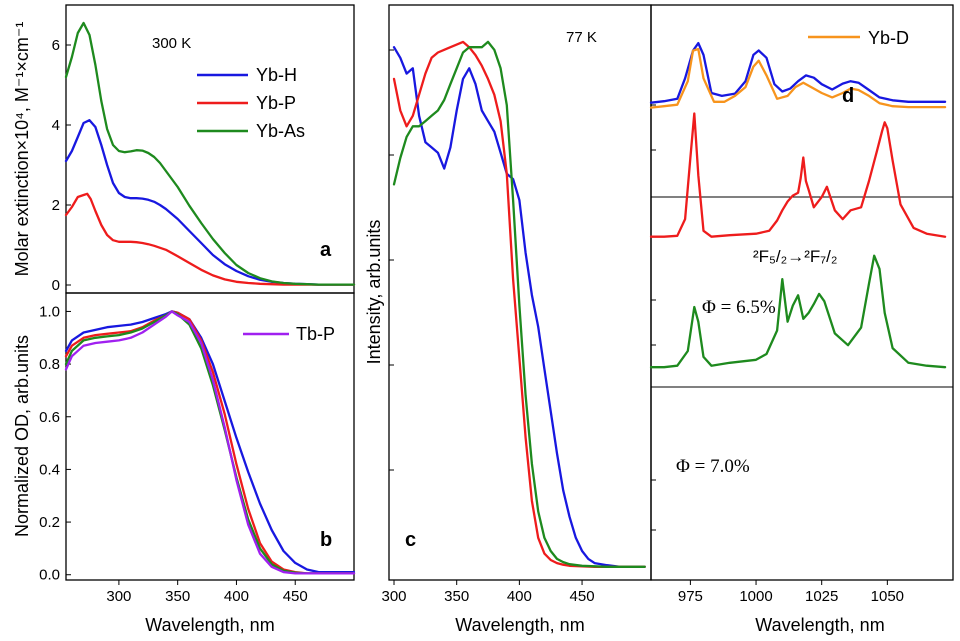 The height and width of the screenshot is (641, 960). What do you see at coordinates (795, 256) in the screenshot?
I see `transition-label: ²F₅/₂→²F₇/₂` at bounding box center [795, 256].